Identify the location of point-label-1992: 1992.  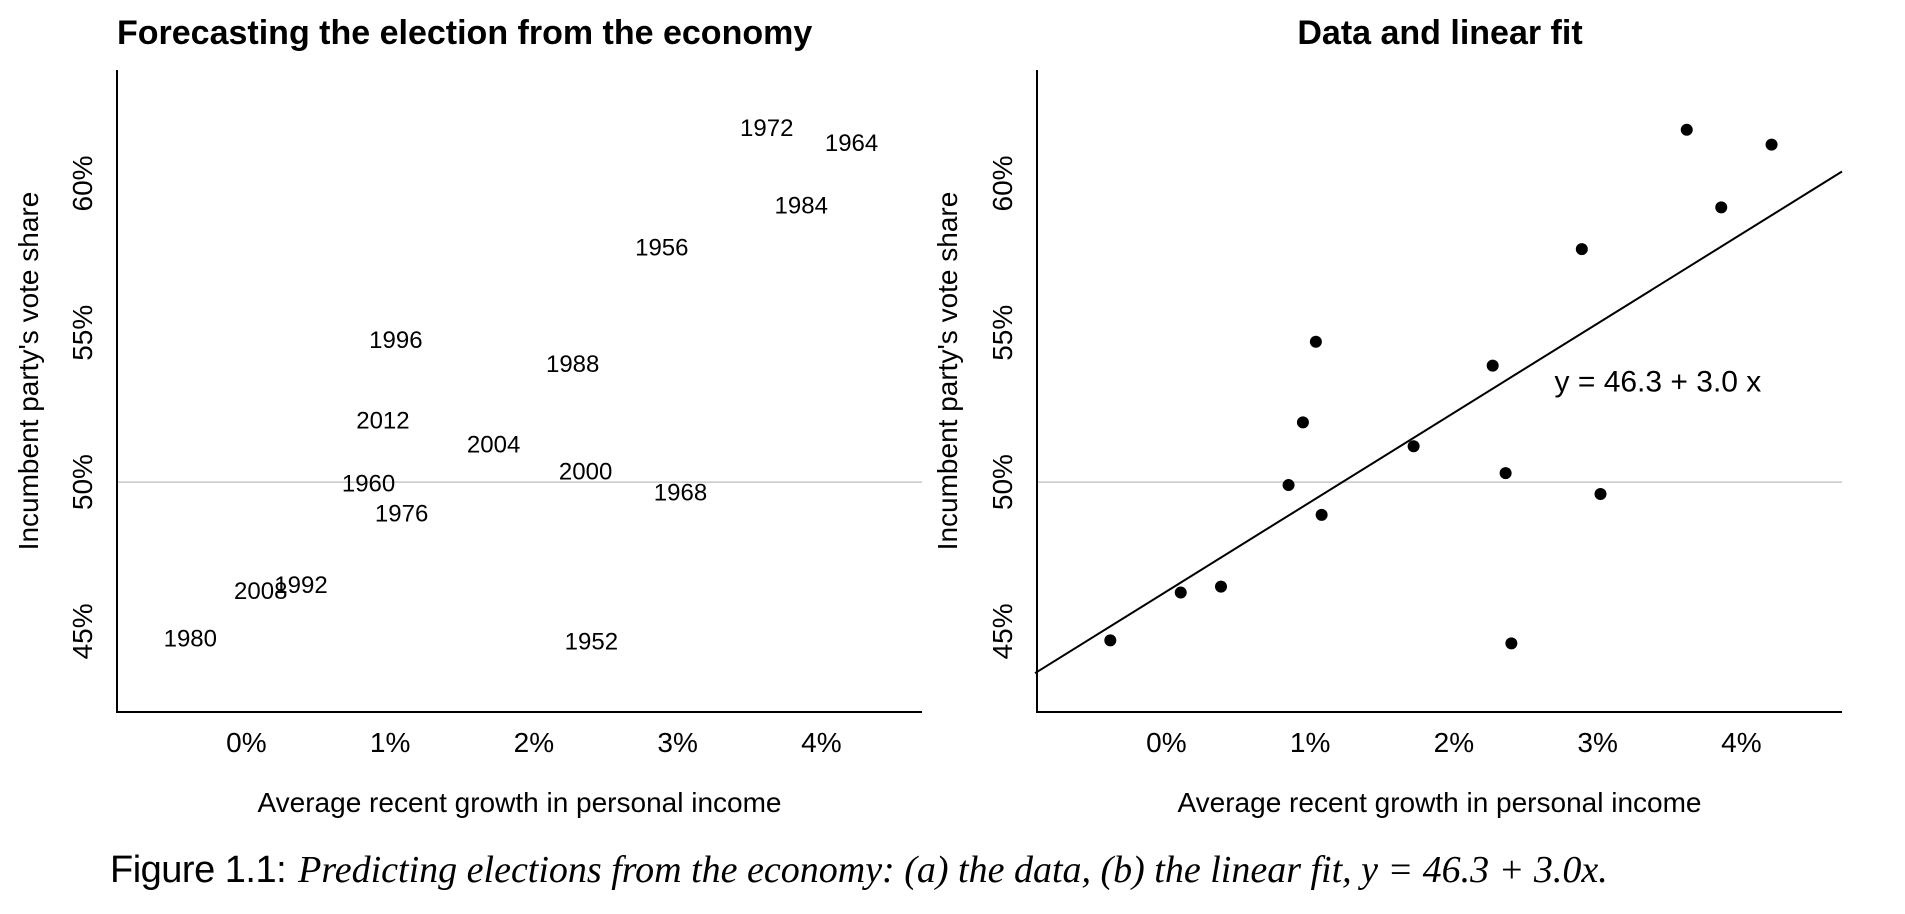
(300, 585).